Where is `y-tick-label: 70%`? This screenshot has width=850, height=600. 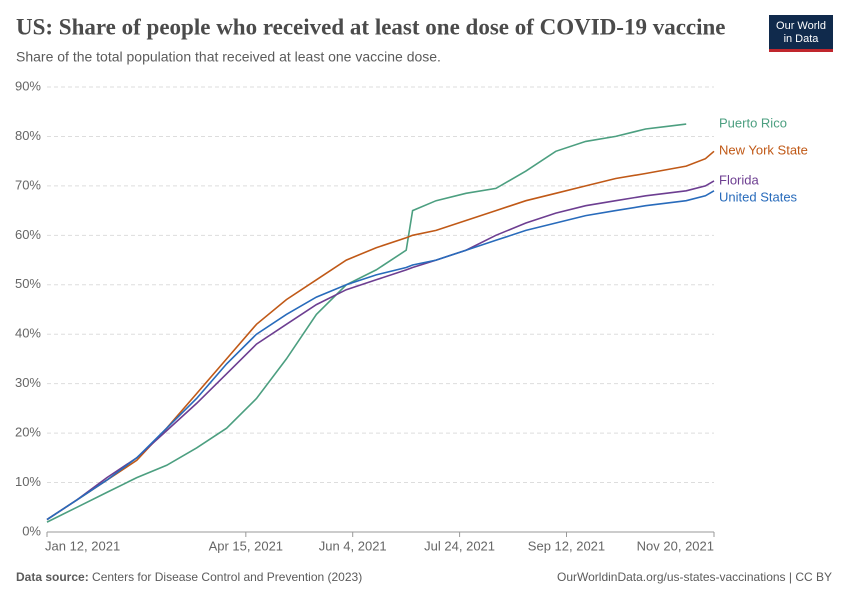 y-tick-label: 70% is located at coordinates (28, 184).